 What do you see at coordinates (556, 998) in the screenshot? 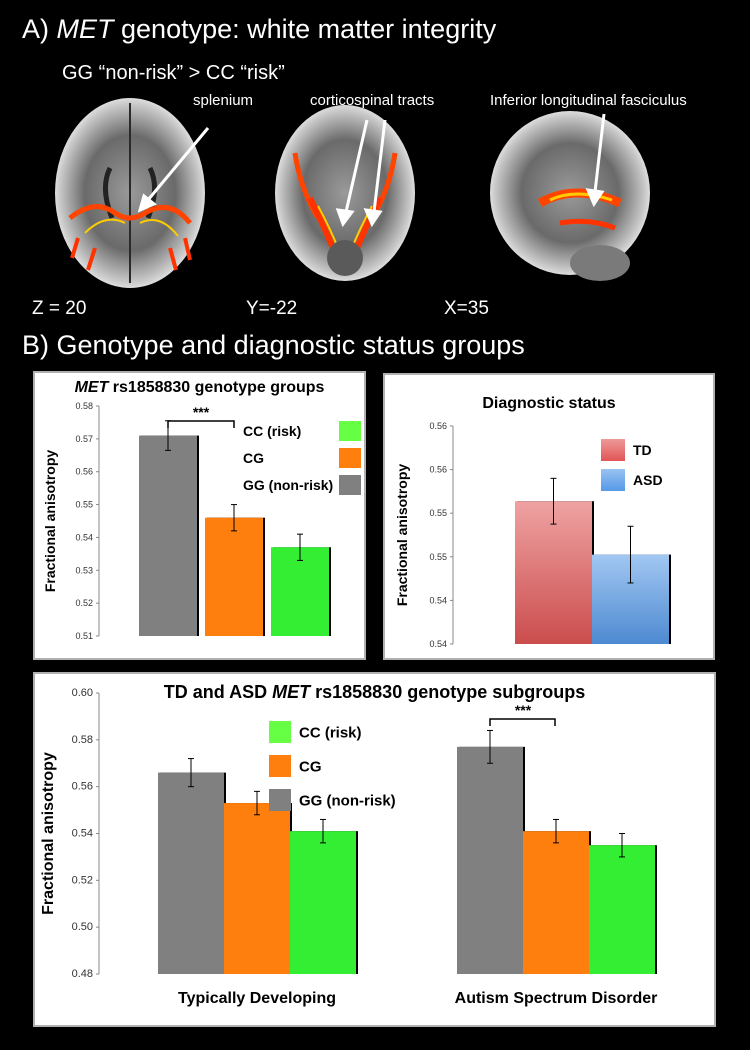
I see `x-category-label: Autism Spectrum Disorder` at bounding box center [556, 998].